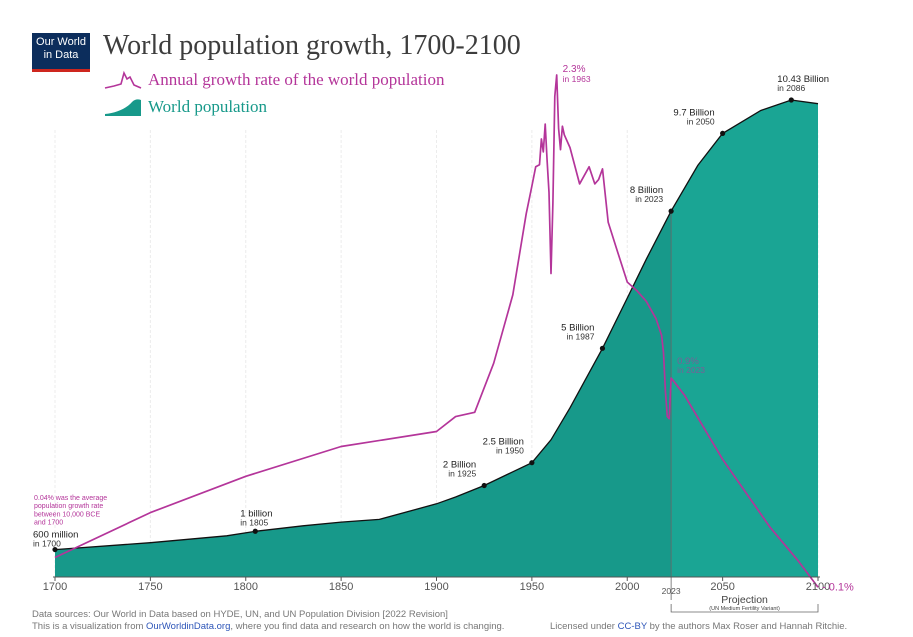 The height and width of the screenshot is (637, 913). Describe the element at coordinates (818, 587) in the screenshot. I see `x-tick-label-2100: 2100` at that location.